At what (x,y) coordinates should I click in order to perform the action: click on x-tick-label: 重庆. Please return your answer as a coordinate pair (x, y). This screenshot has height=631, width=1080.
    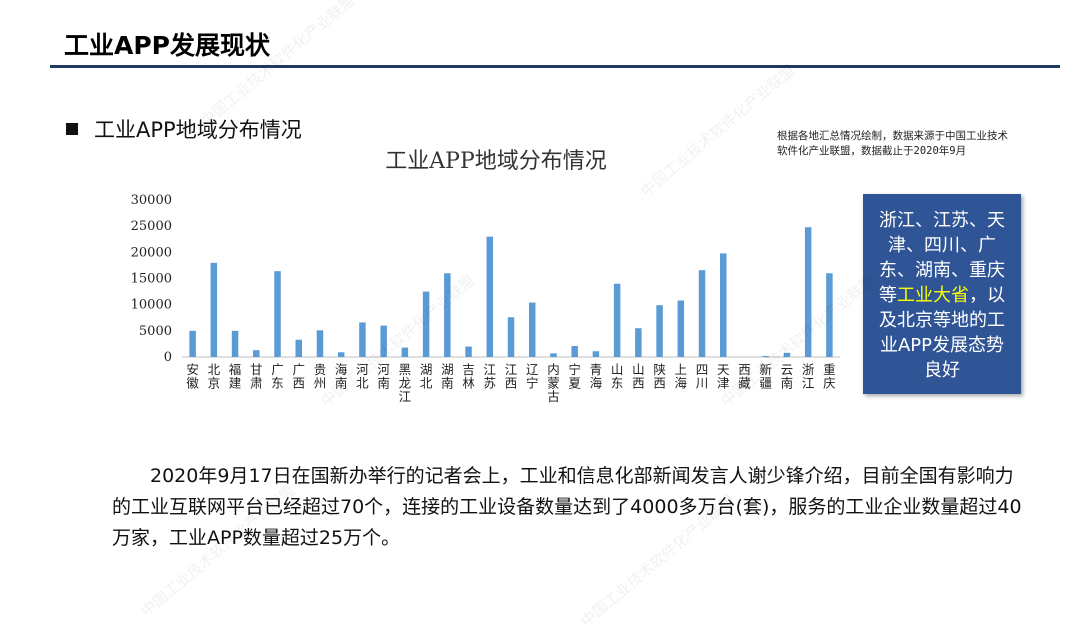
    Looking at the image, I should click on (829, 376).